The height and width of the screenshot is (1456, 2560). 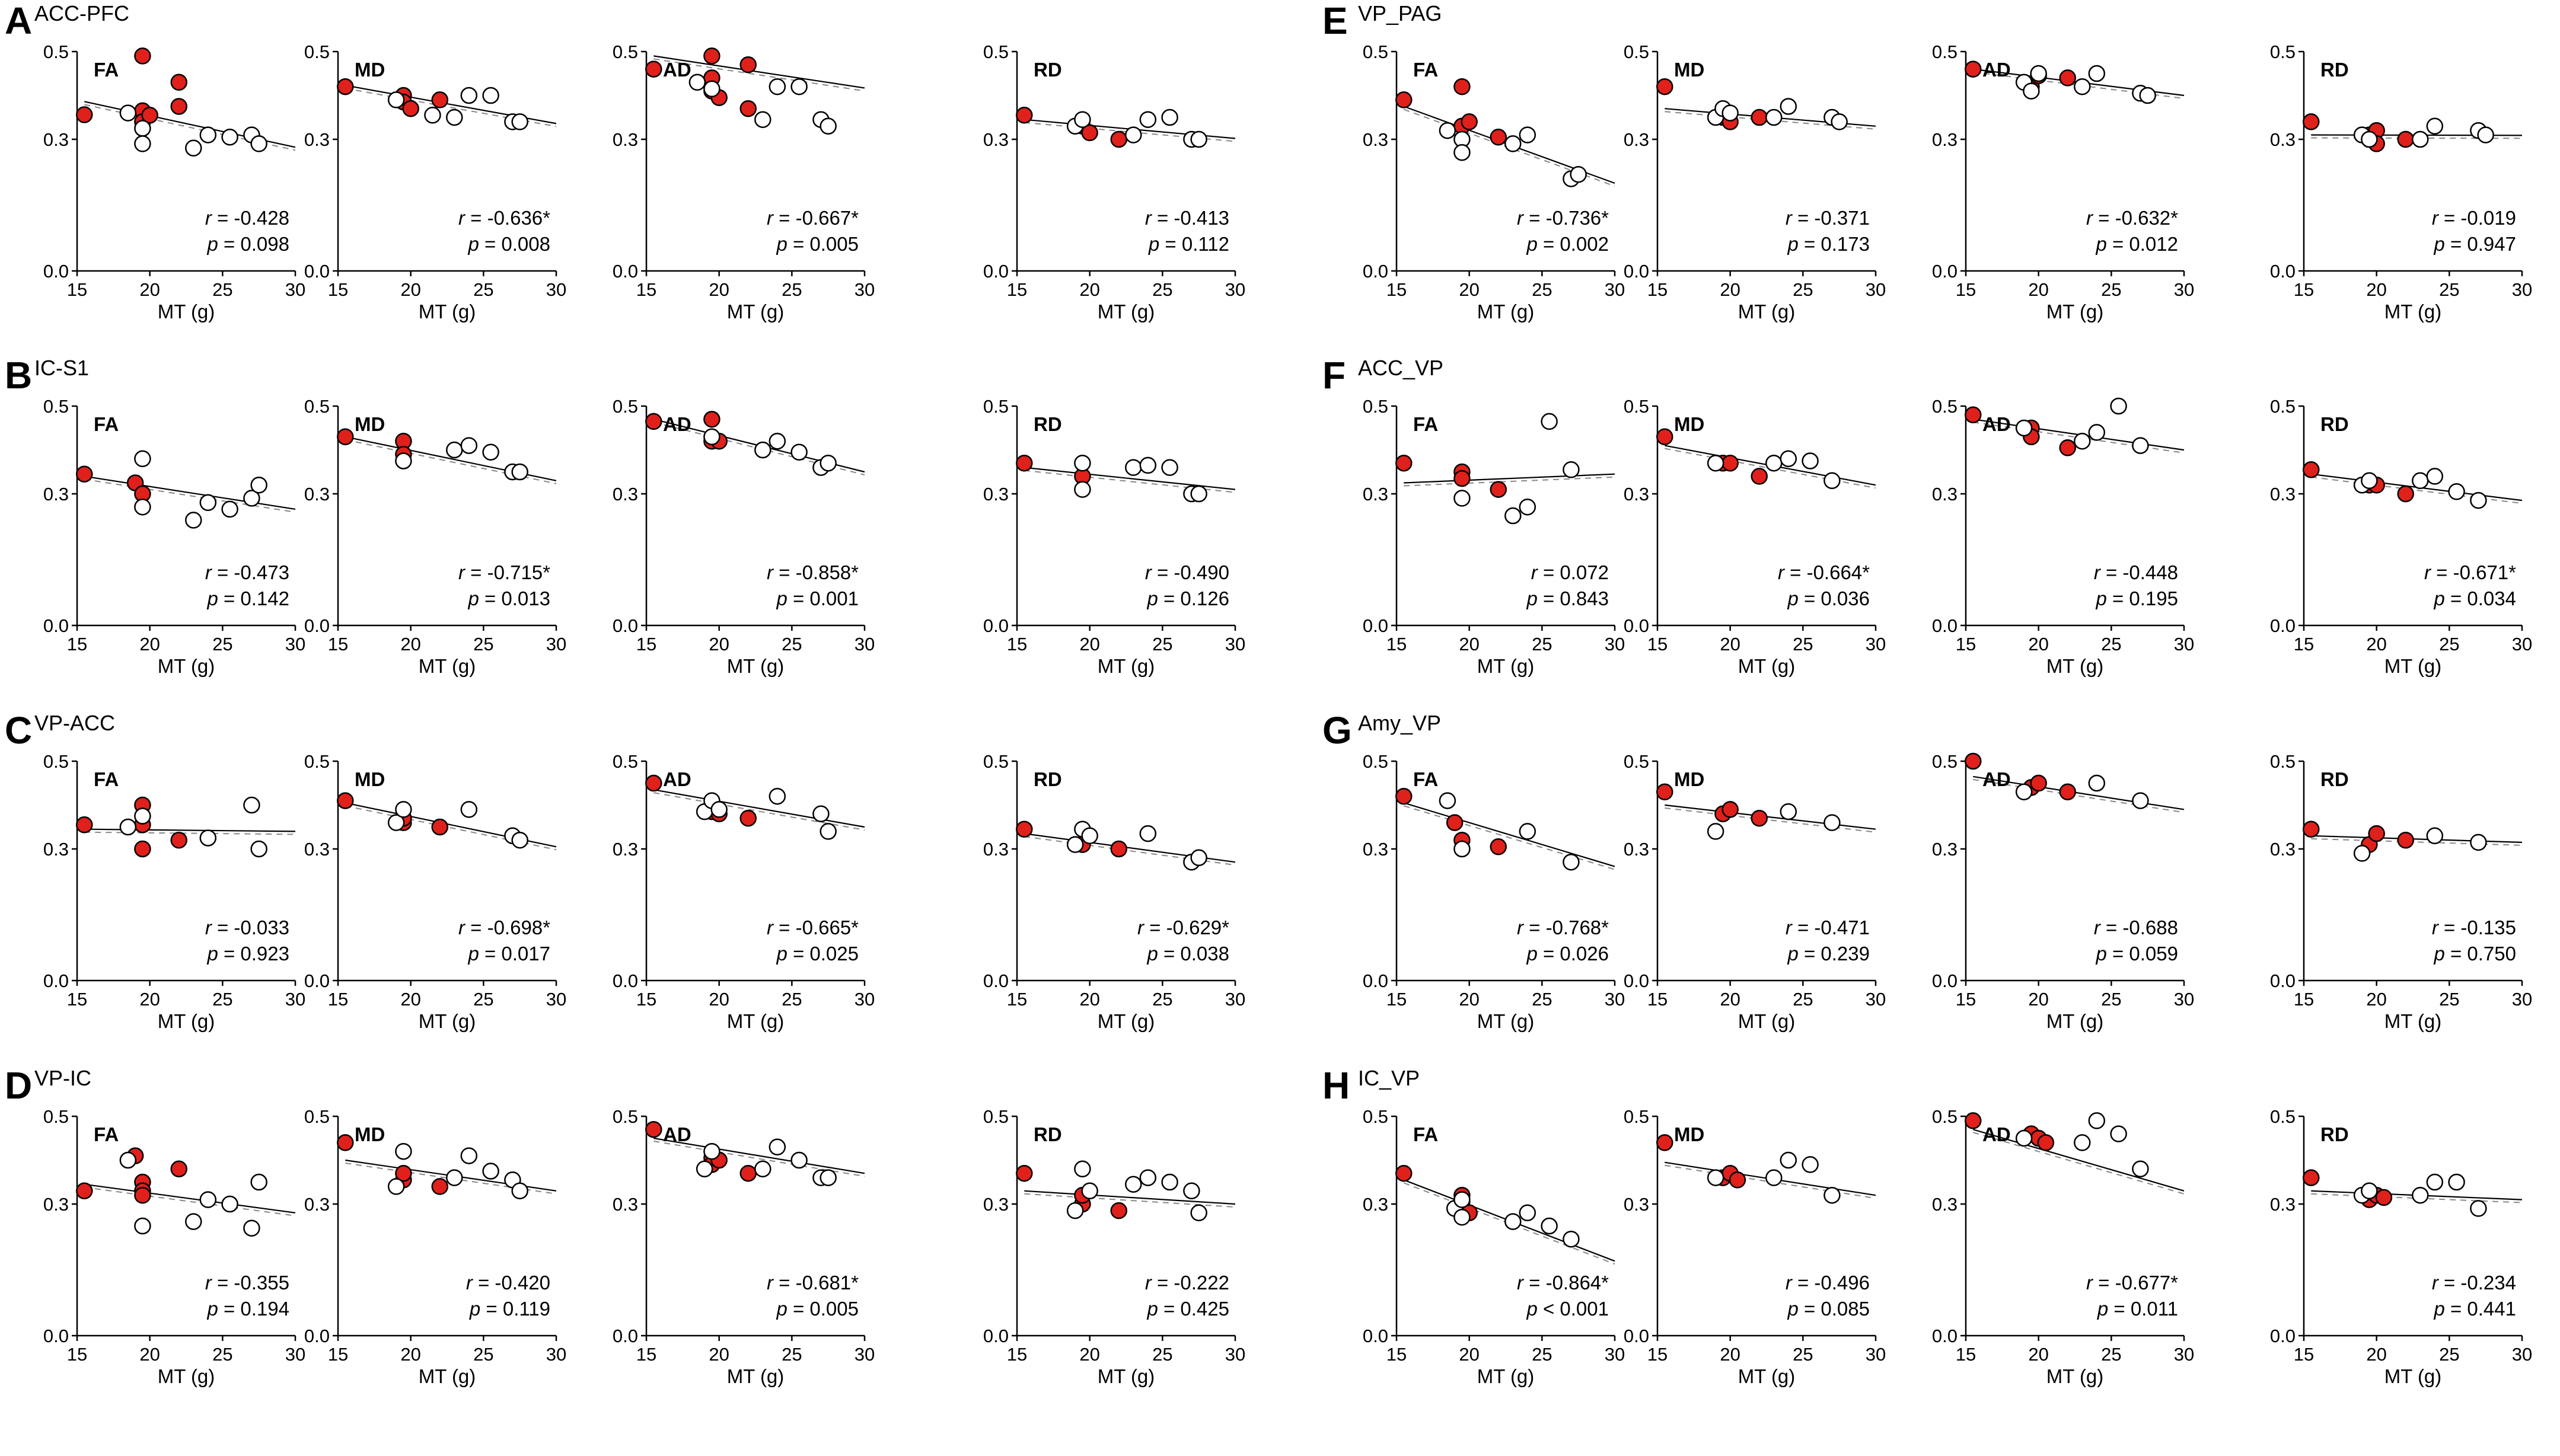 What do you see at coordinates (525, 598) in the screenshot?
I see `p-value-number: 0.013` at bounding box center [525, 598].